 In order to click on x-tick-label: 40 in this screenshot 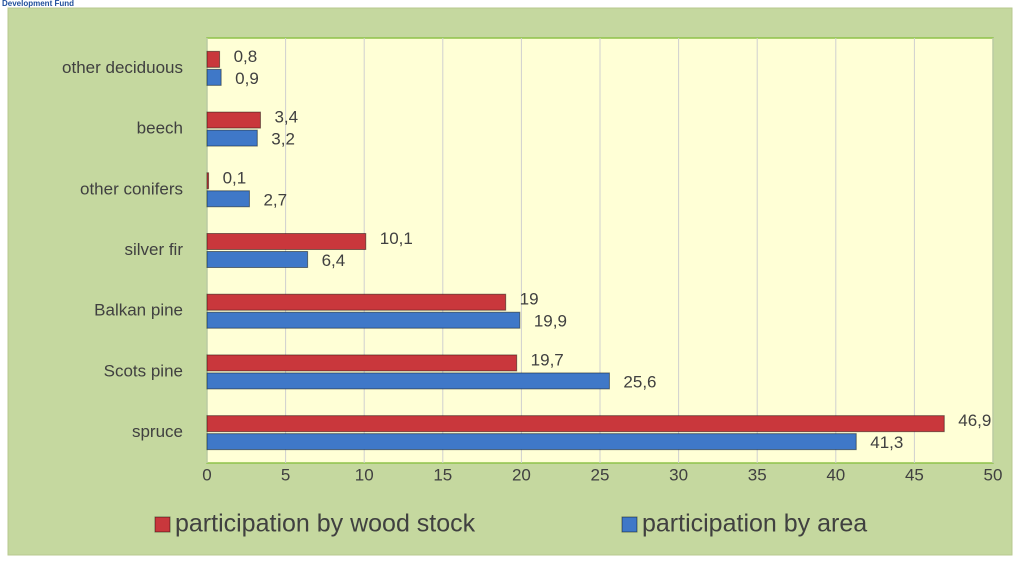, I will do `click(835, 474)`.